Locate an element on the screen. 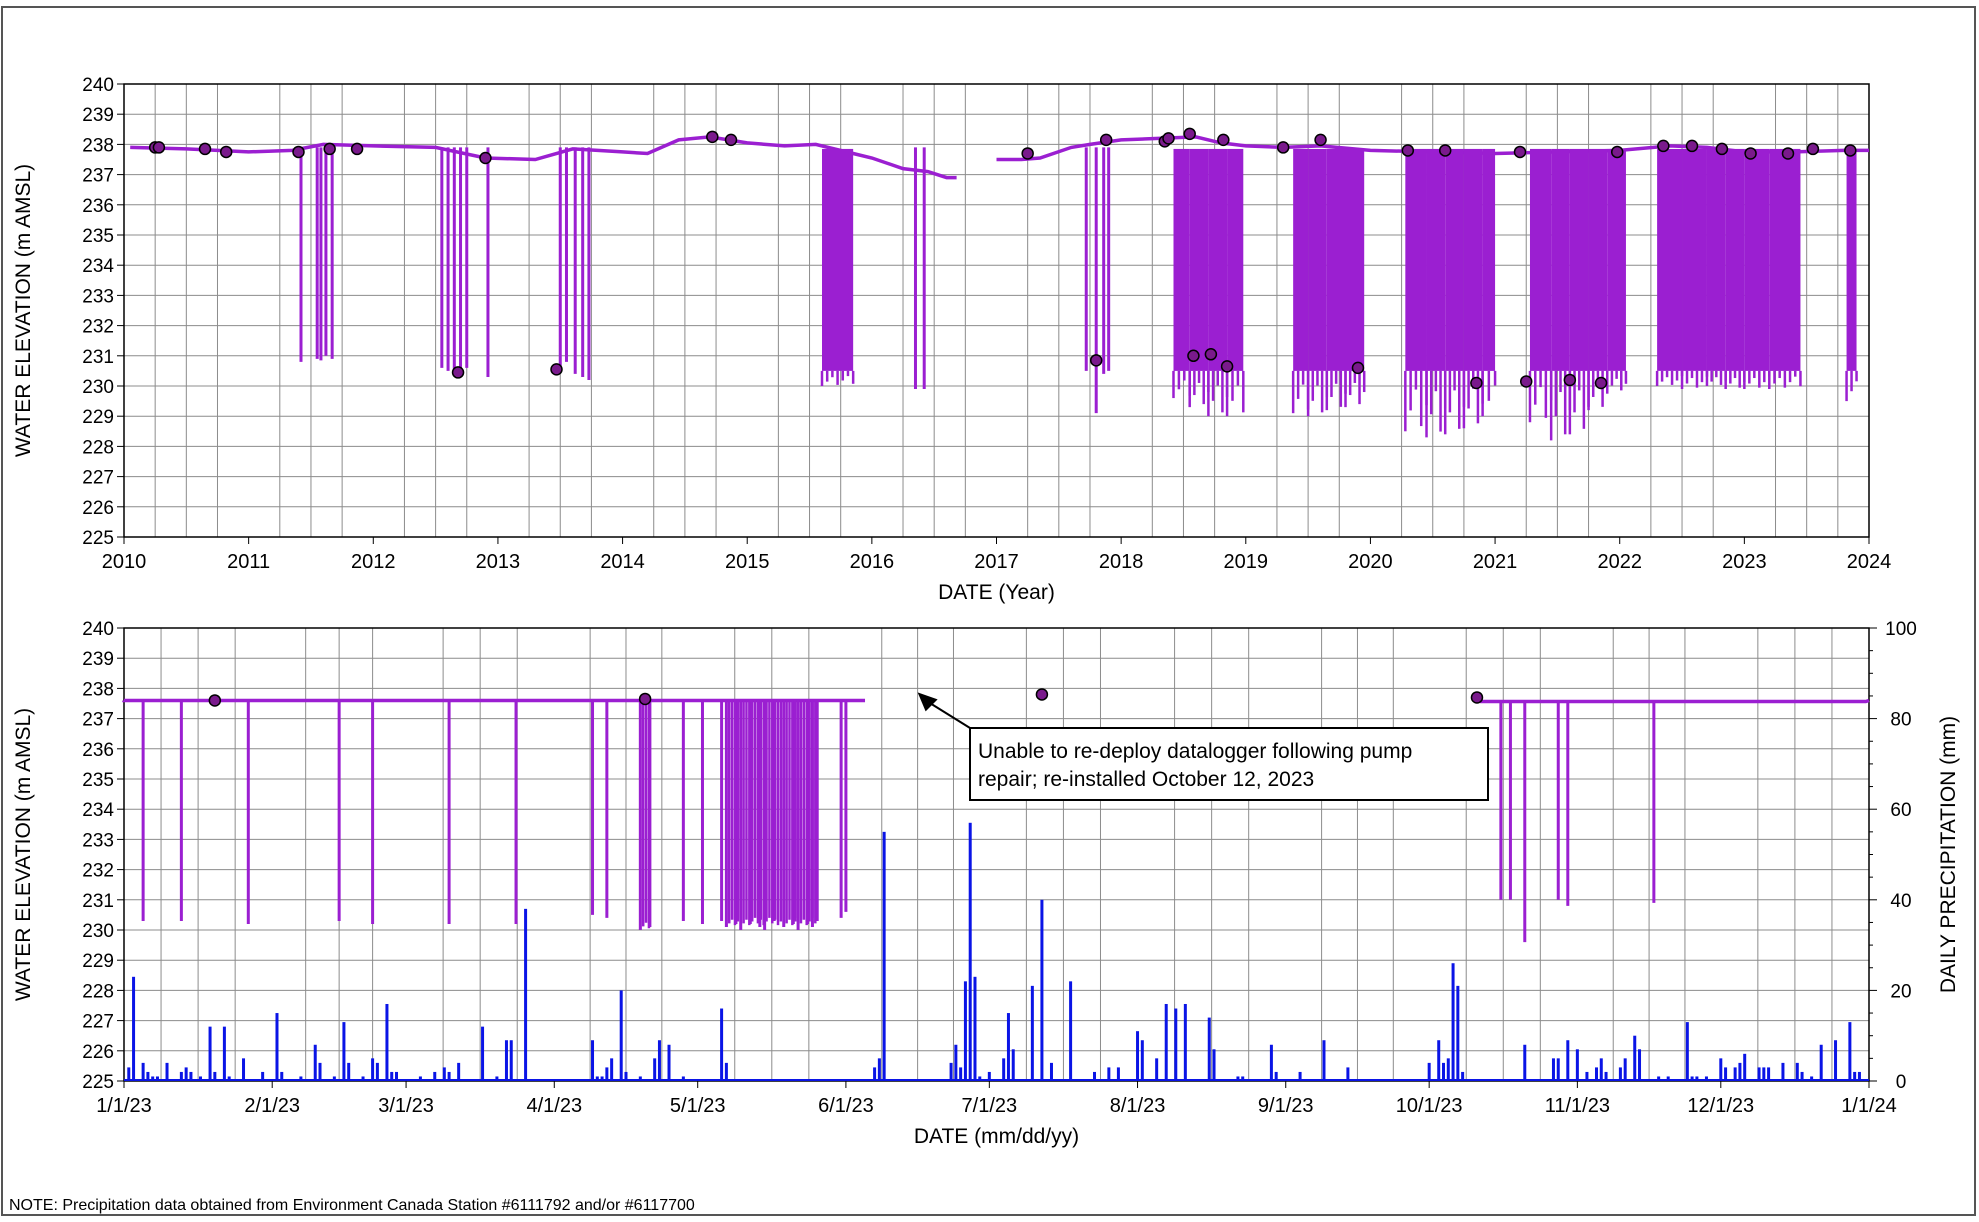 This screenshot has width=1979, height=1222. x-tick-label: 10/1/23 is located at coordinates (1429, 1106).